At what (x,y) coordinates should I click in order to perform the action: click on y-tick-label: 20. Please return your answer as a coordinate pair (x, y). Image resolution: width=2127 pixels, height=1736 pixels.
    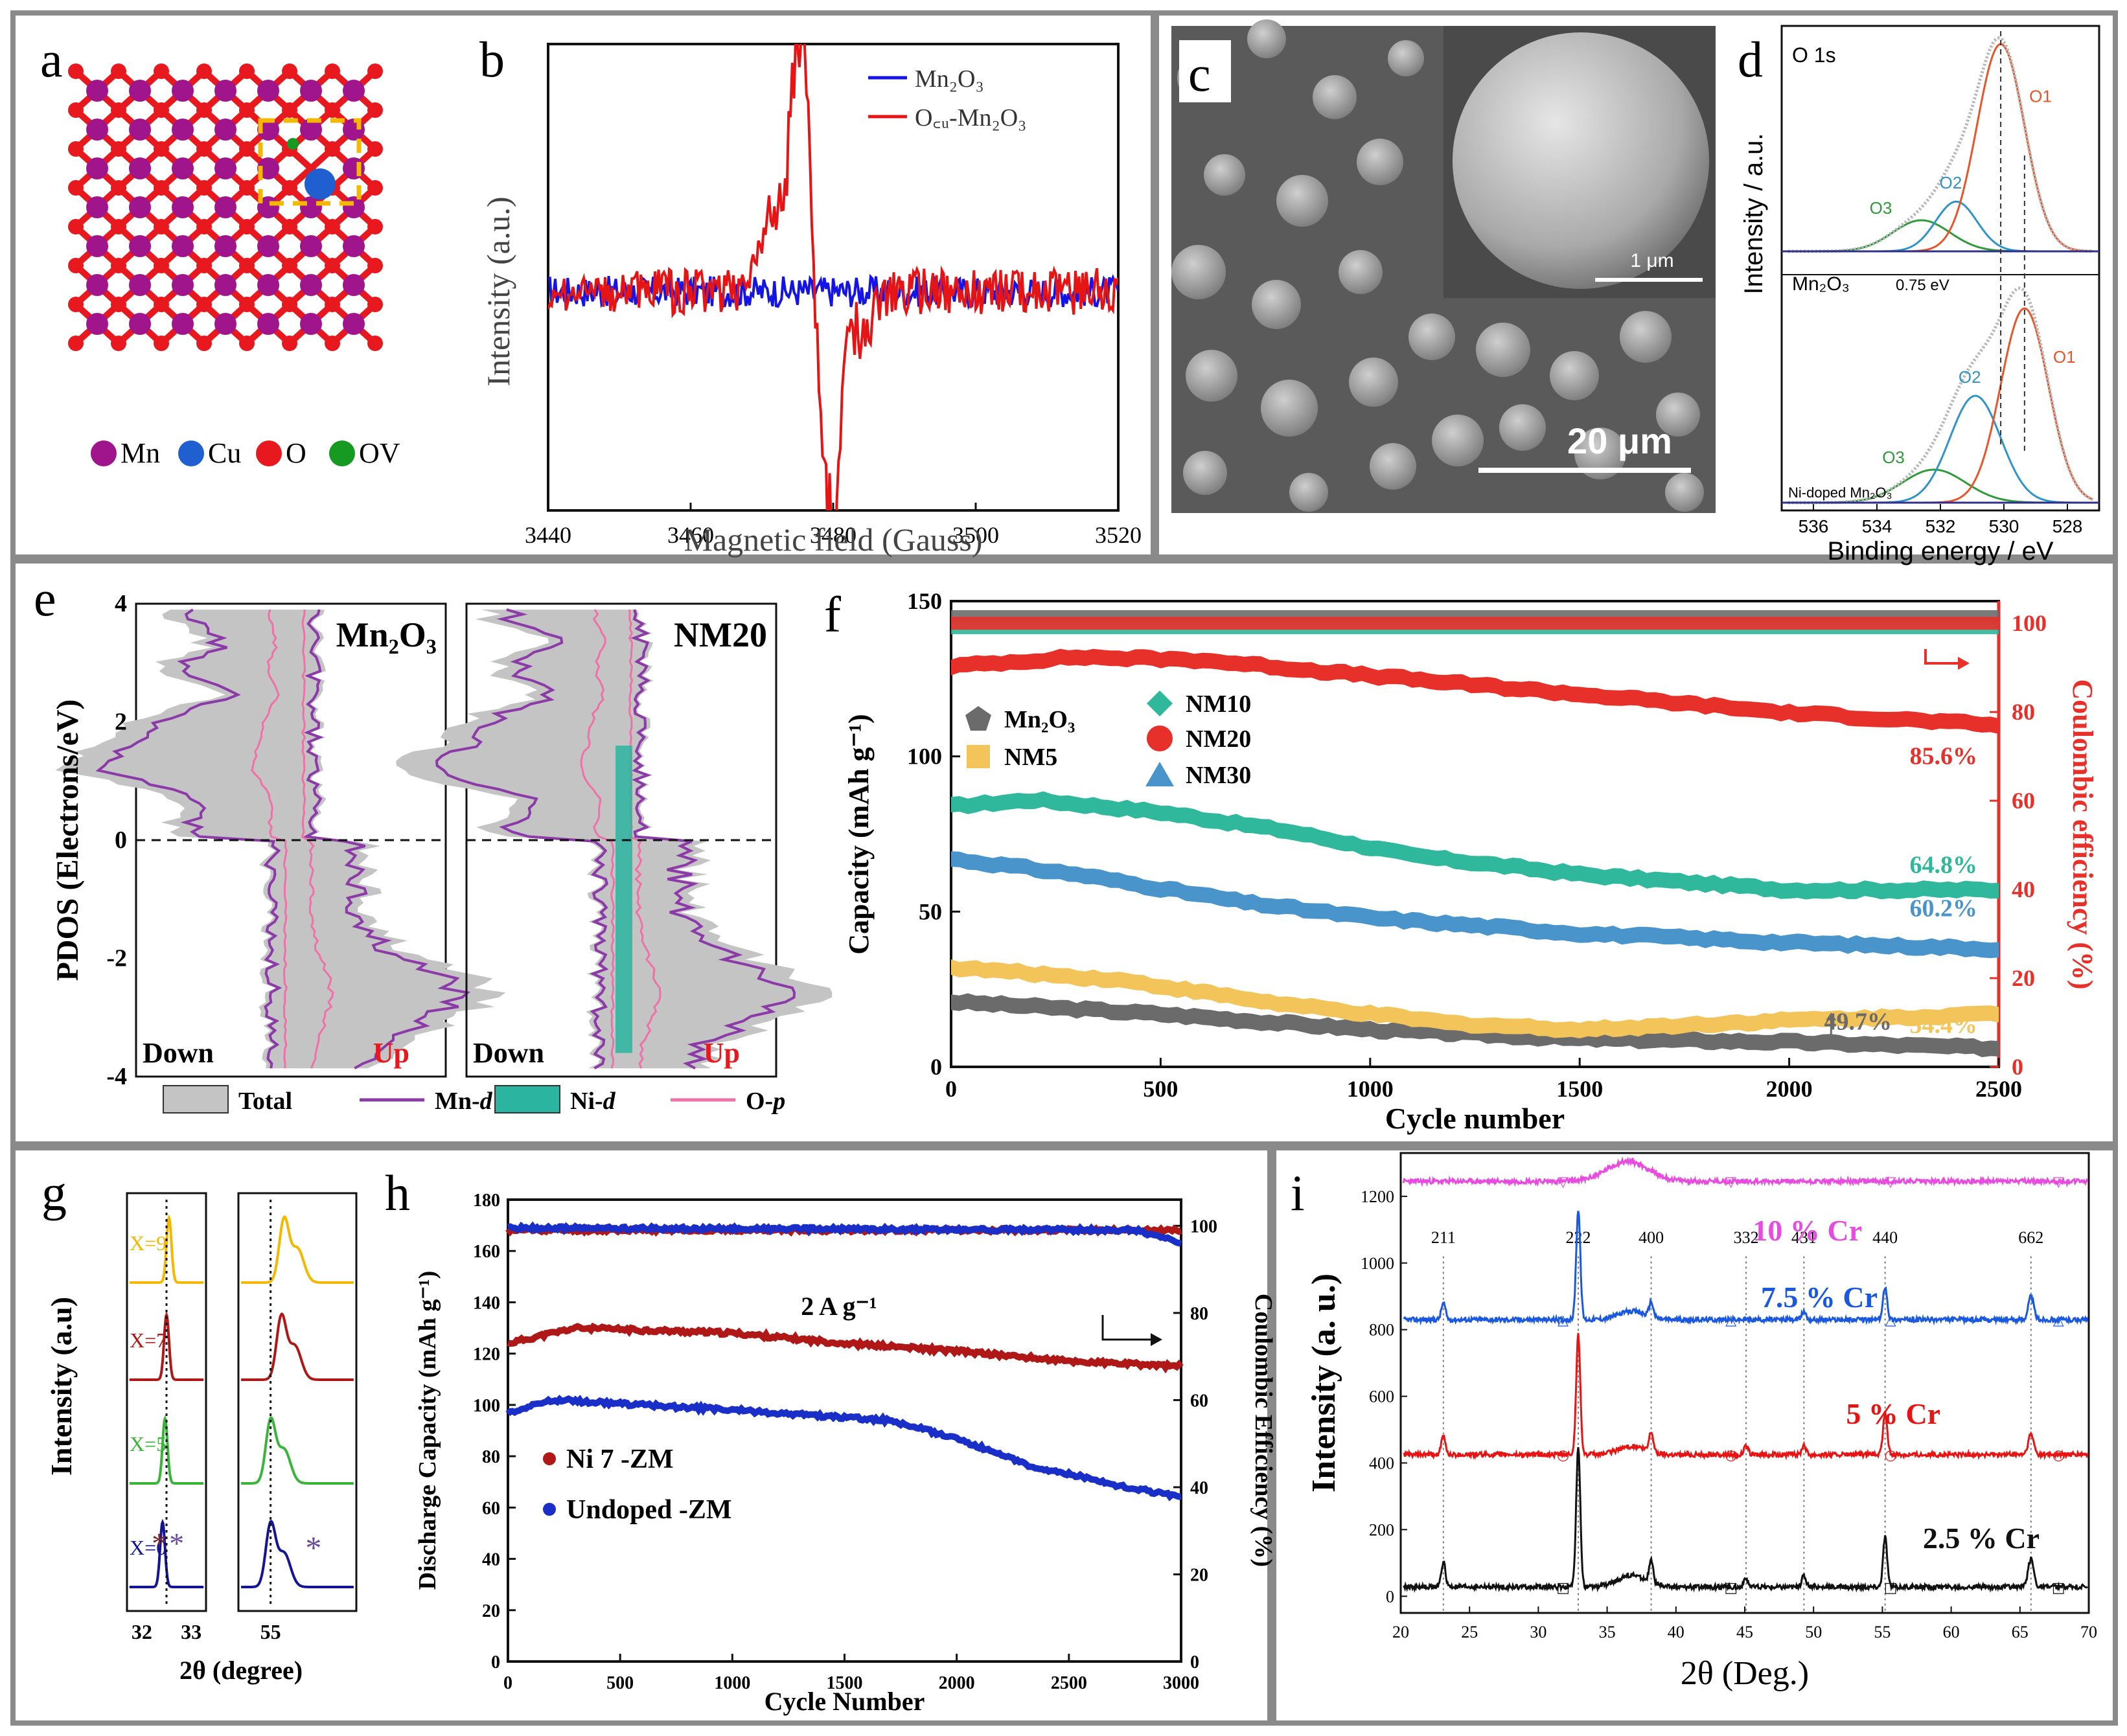
    Looking at the image, I should click on (491, 1611).